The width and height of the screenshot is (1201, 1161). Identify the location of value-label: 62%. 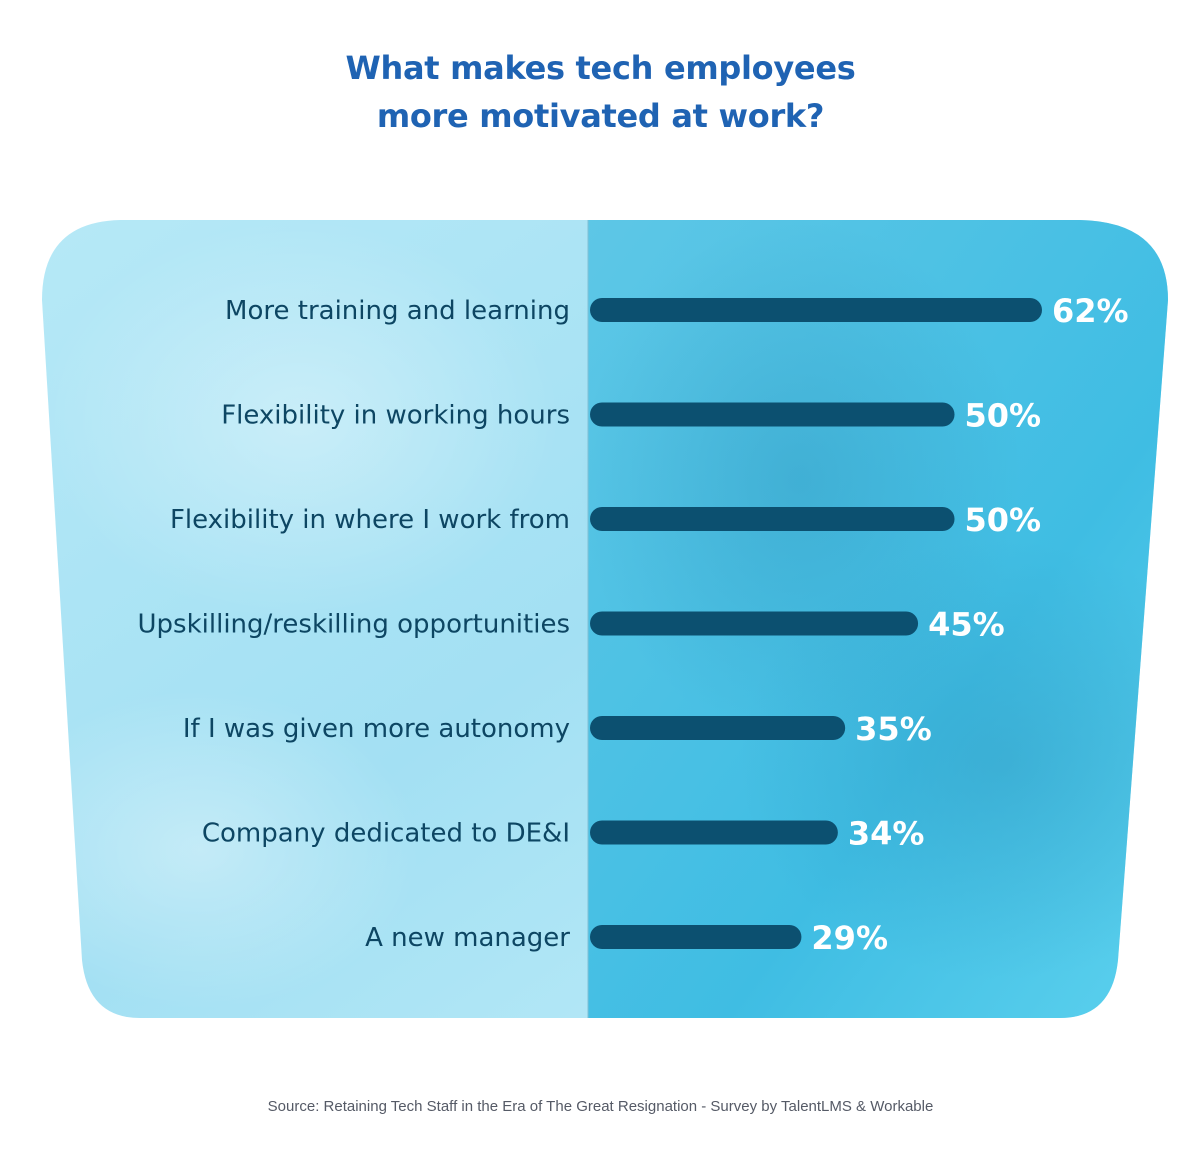
(1090, 311).